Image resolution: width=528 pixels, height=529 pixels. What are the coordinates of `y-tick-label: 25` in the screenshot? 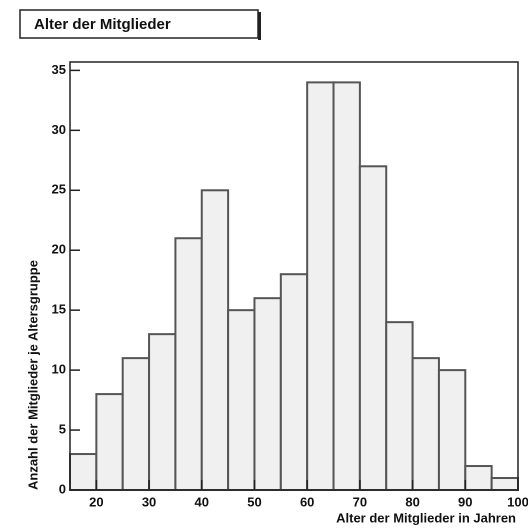 It's located at (59, 189).